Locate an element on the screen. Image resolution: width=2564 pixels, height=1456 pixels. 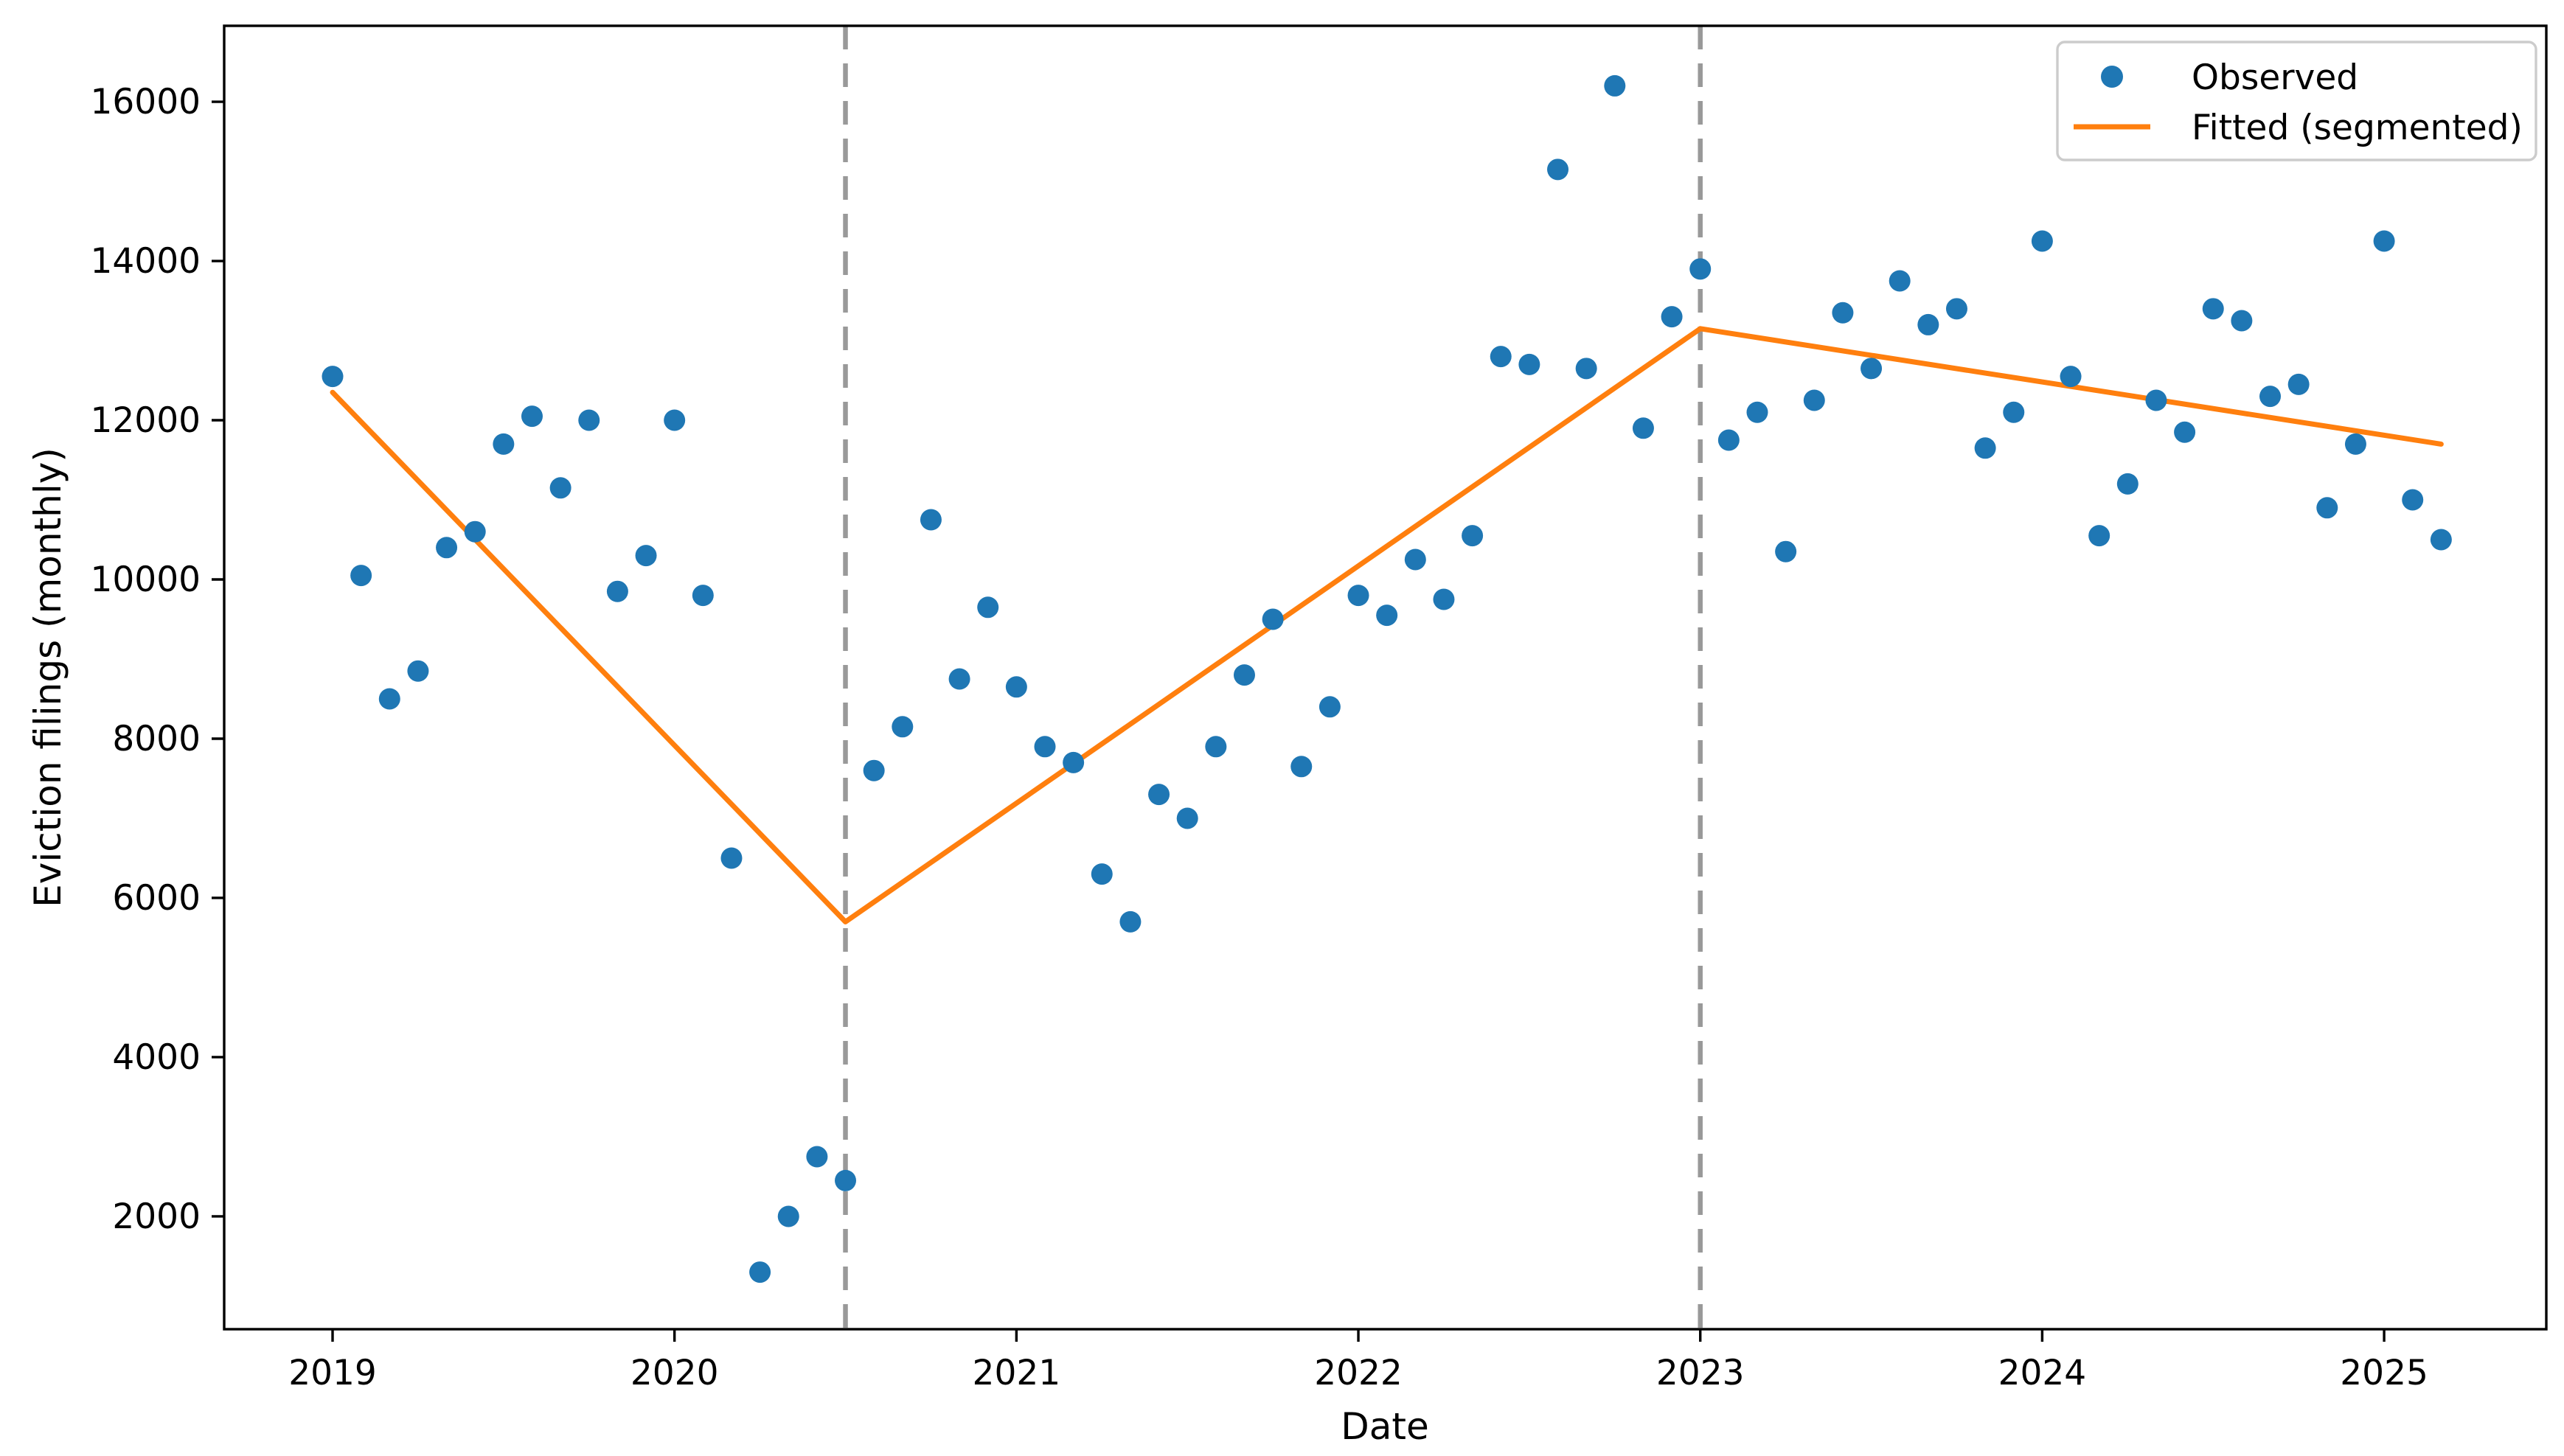
y-tick-label: 14000 is located at coordinates (145, 261).